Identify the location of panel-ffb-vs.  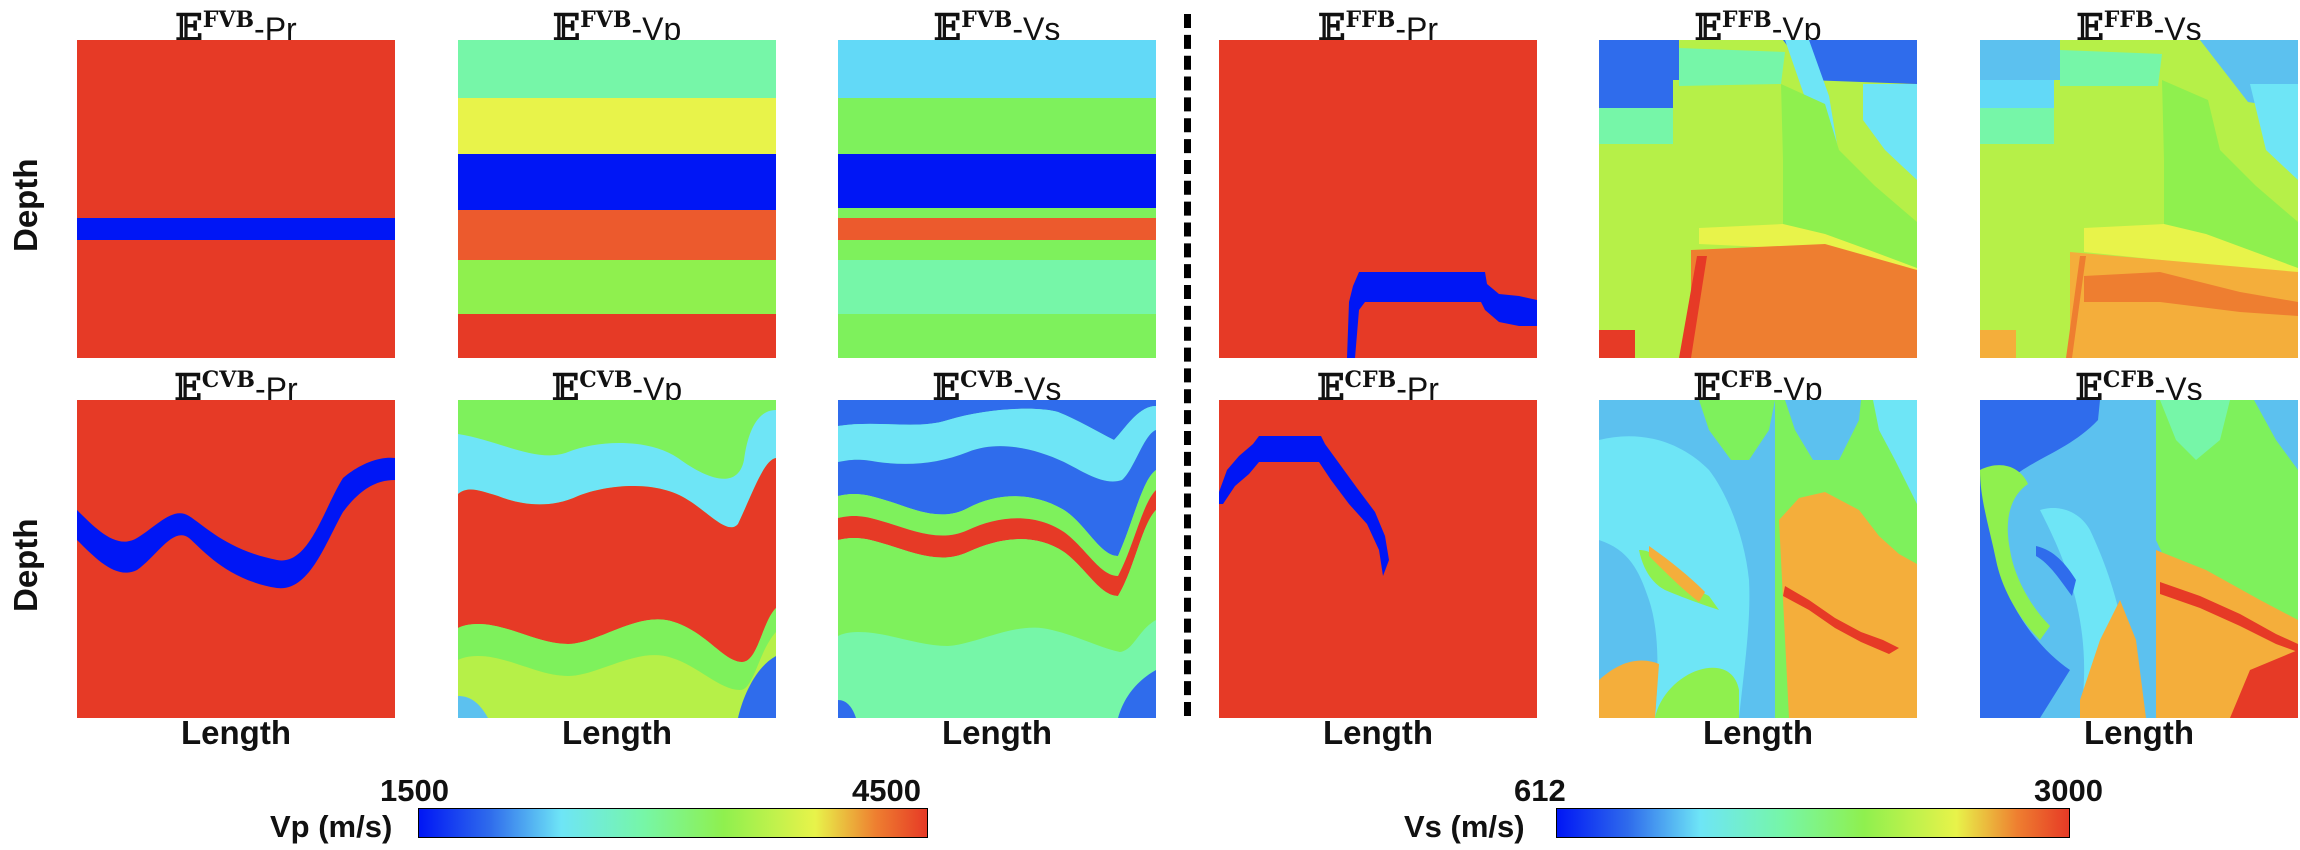
(2139, 199).